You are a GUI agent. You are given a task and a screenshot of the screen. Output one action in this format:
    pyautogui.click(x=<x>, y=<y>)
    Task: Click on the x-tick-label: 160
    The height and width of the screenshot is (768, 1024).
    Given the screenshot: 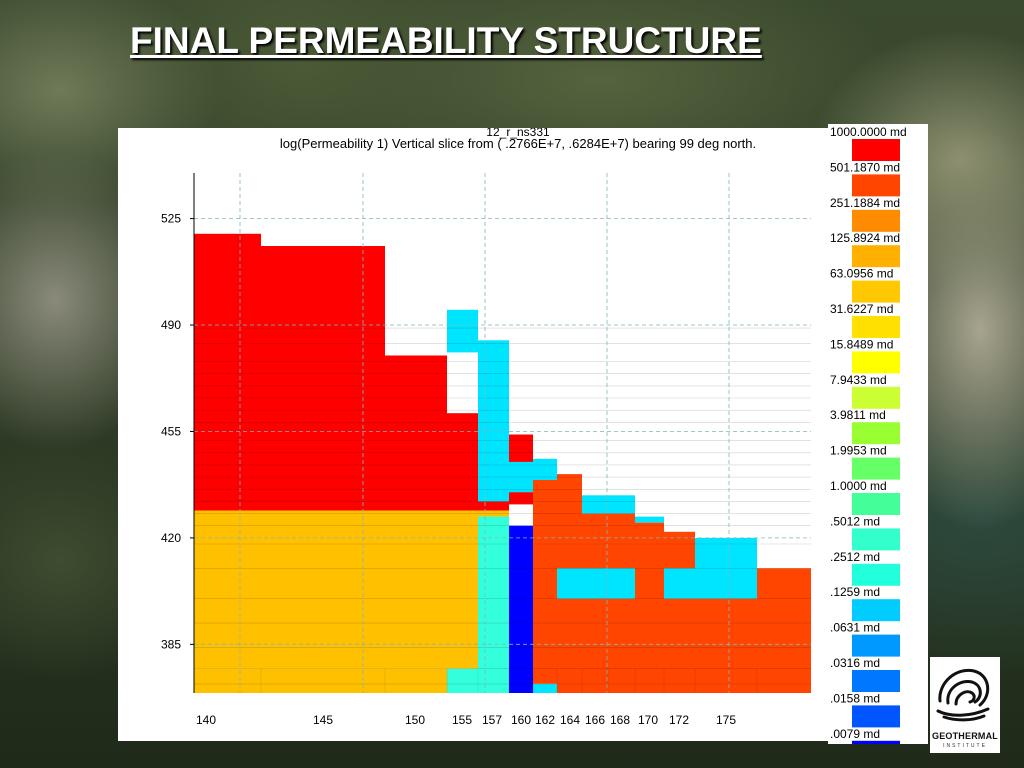 What is the action you would take?
    pyautogui.click(x=521, y=720)
    